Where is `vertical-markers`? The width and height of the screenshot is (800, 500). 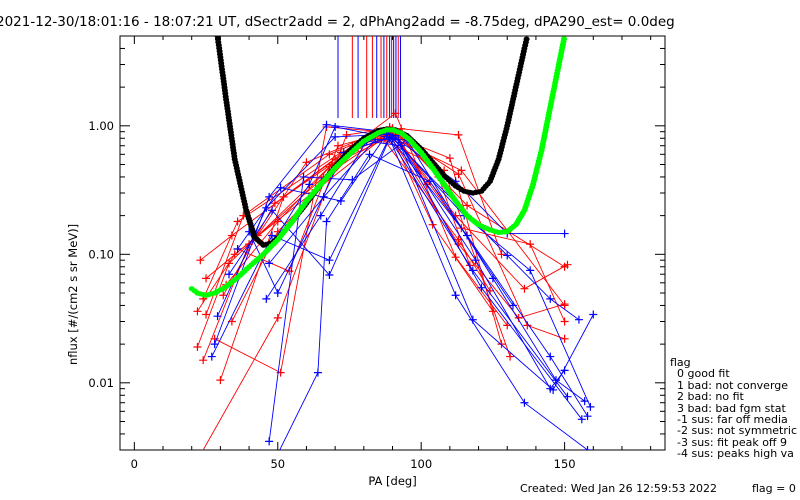
vertical-markers is located at coordinates (369, 77).